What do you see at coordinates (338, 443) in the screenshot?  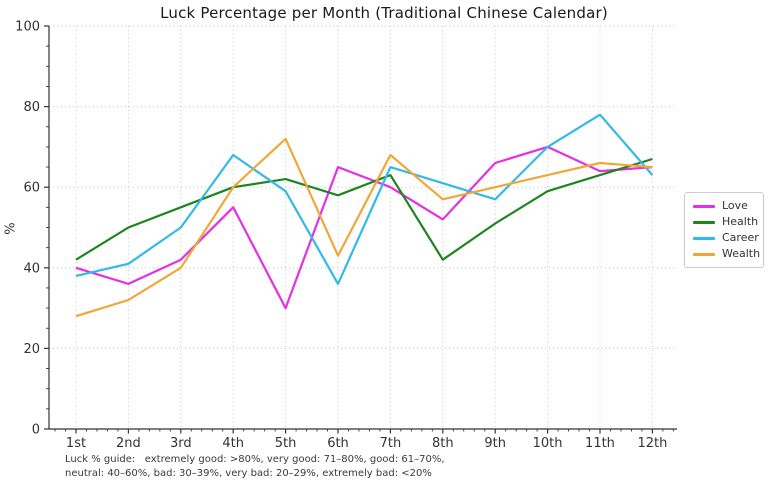 I see `x-tick-label: 6th` at bounding box center [338, 443].